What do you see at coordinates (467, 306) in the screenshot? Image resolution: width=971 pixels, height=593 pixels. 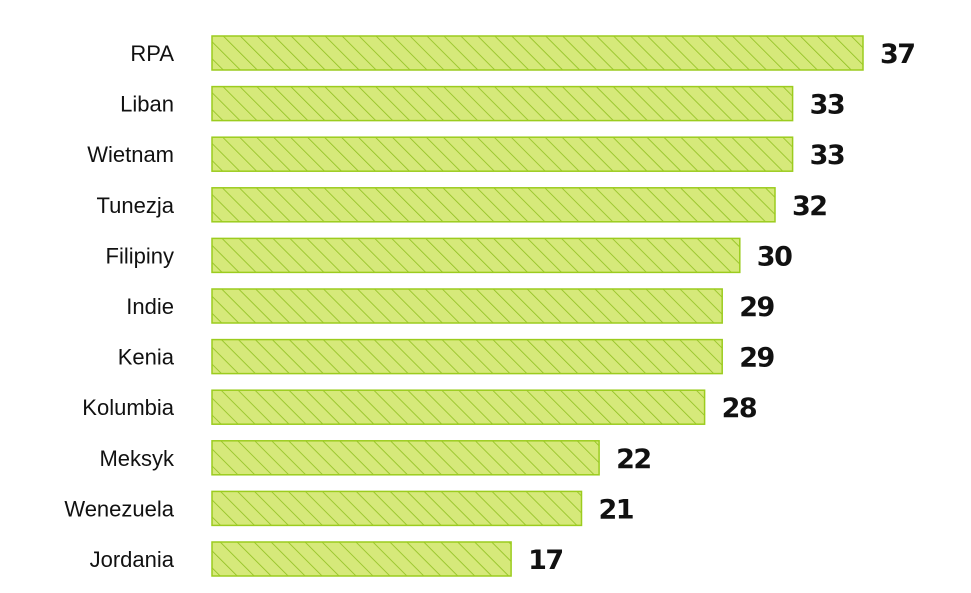 I see `bar-indie` at bounding box center [467, 306].